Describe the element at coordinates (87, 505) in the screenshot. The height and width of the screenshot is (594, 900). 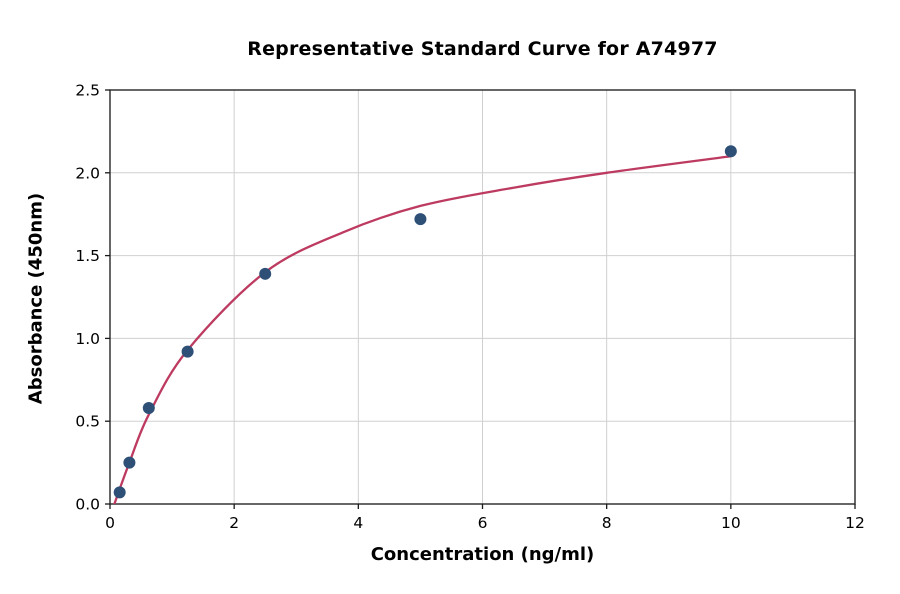
I see `y-tick-label: 0.0` at that location.